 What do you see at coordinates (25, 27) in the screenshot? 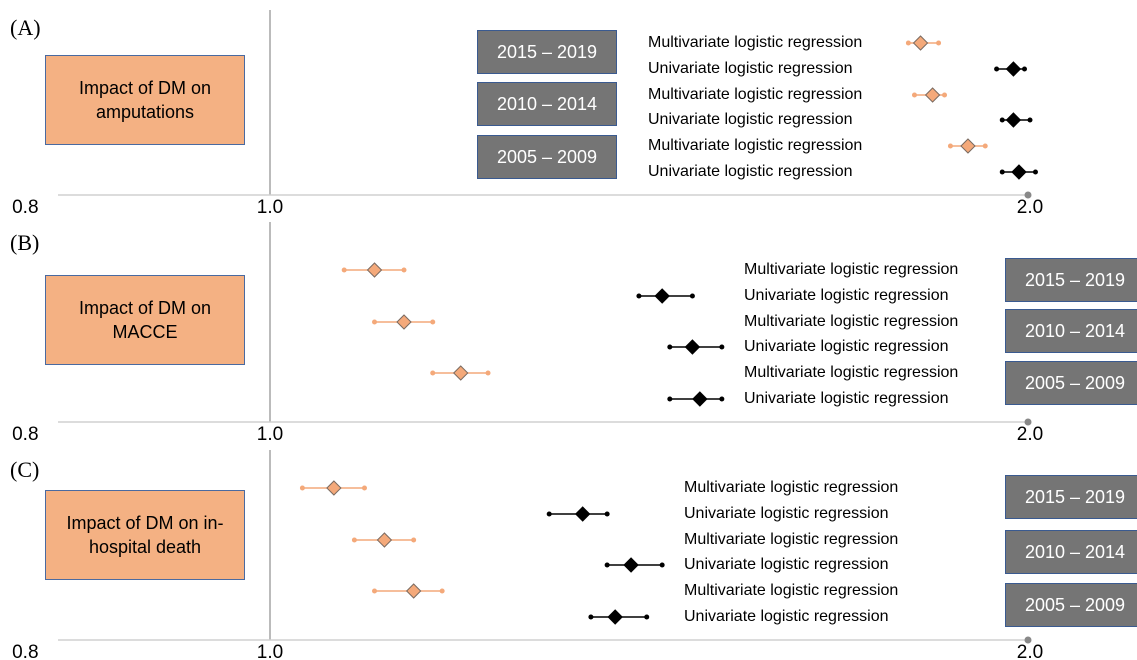
I see `panel-label: (A)` at bounding box center [25, 27].